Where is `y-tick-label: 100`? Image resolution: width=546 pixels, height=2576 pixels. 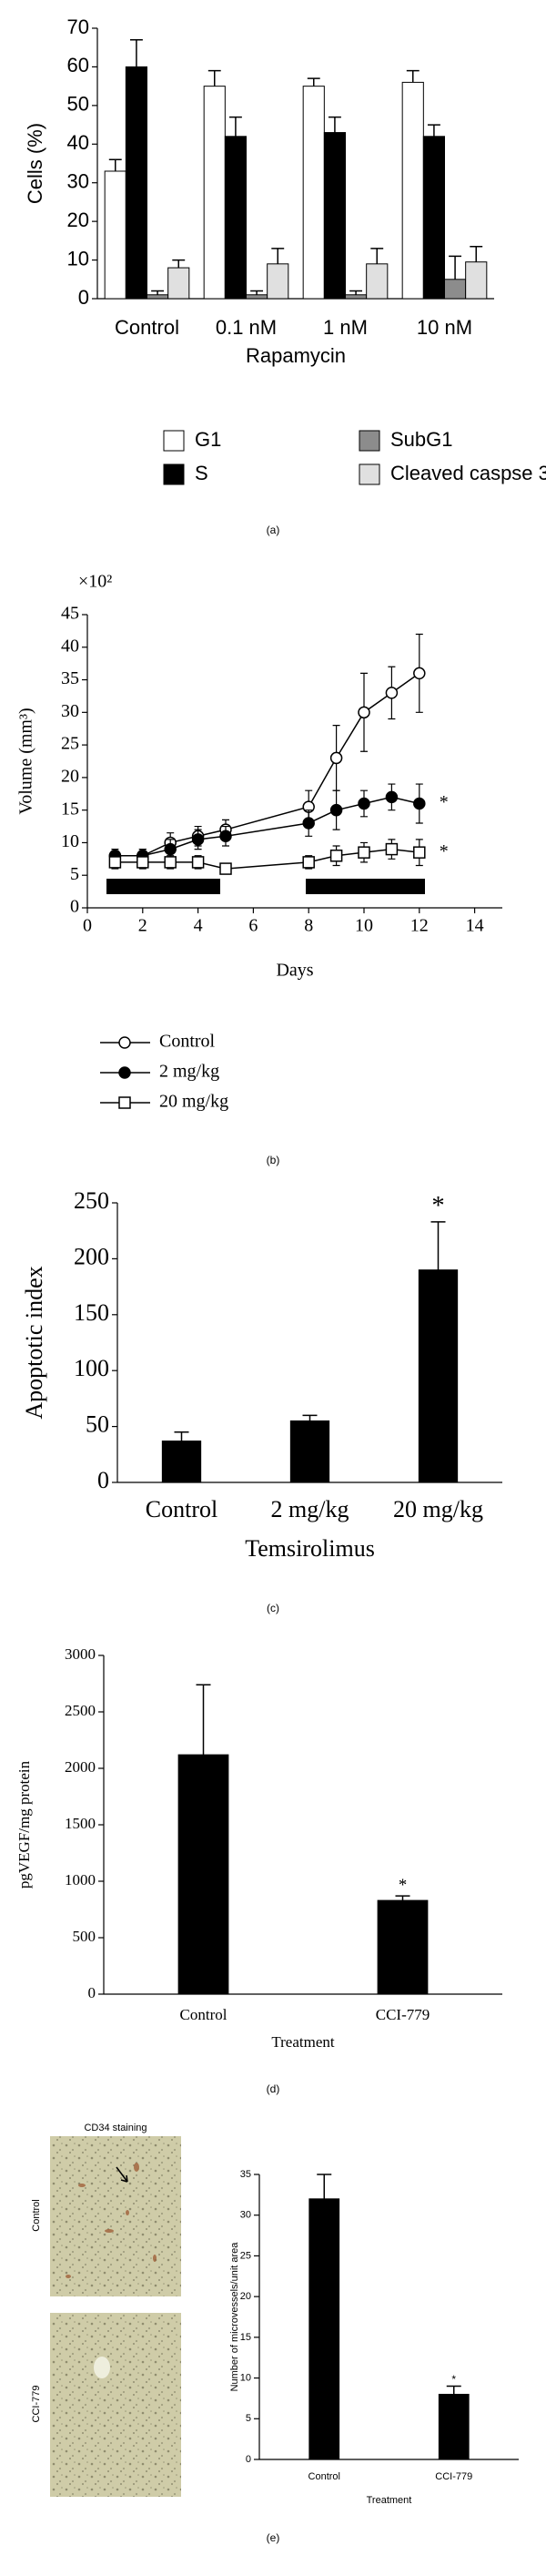
y-tick-label: 100 is located at coordinates (92, 1368).